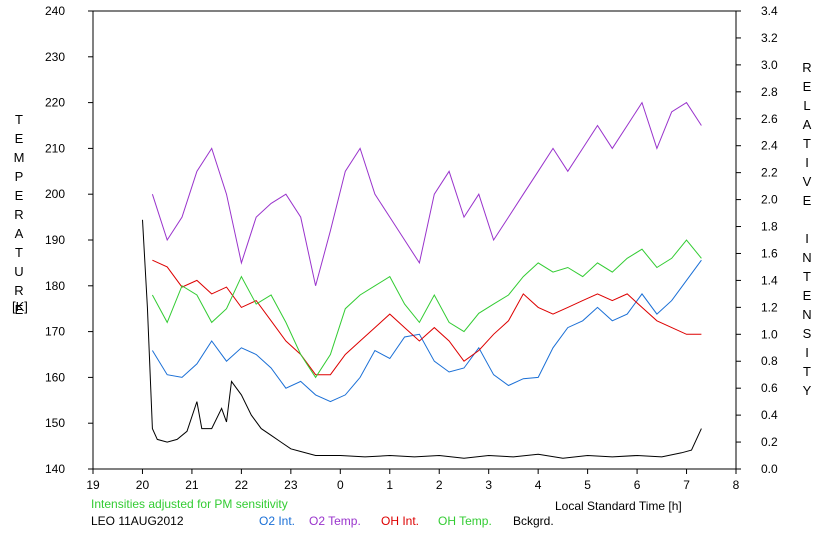 Image resolution: width=828 pixels, height=535 pixels. Describe the element at coordinates (55, 194) in the screenshot. I see `left-tick-label: 200` at that location.